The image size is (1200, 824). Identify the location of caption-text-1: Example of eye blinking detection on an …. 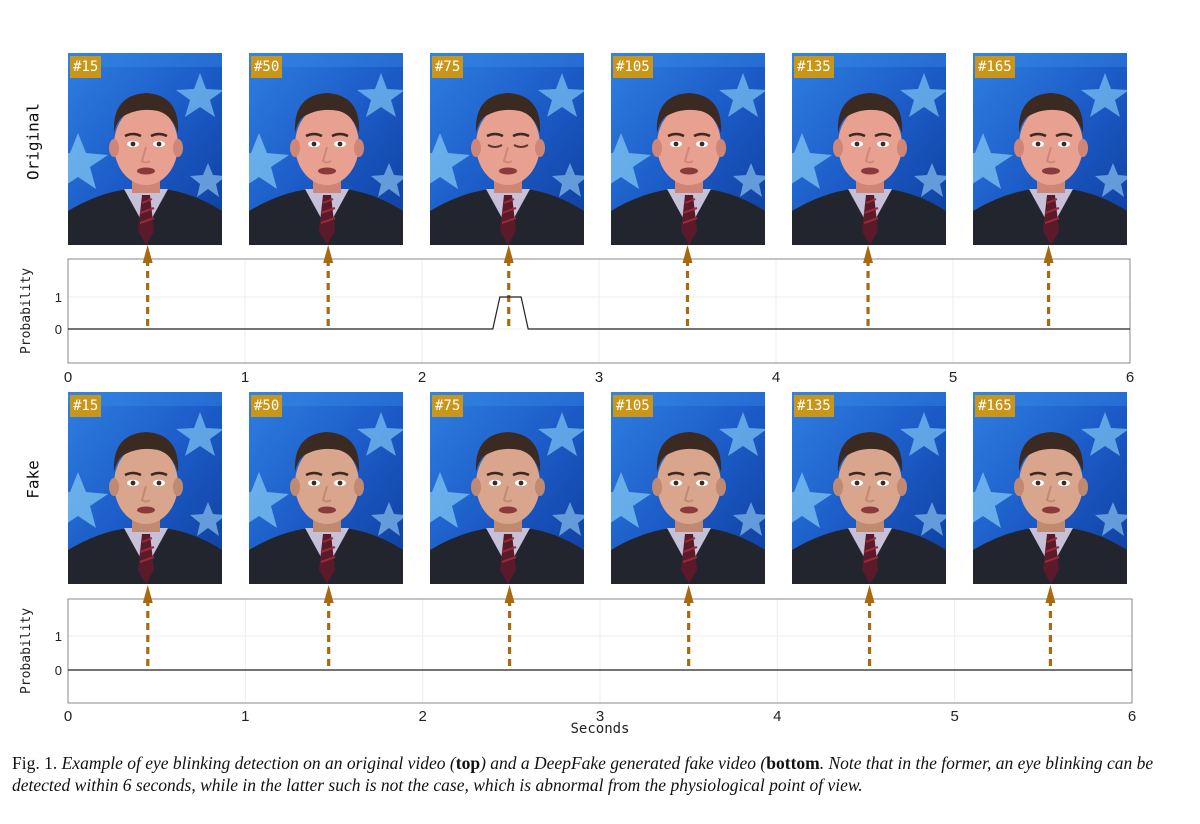
(258, 763).